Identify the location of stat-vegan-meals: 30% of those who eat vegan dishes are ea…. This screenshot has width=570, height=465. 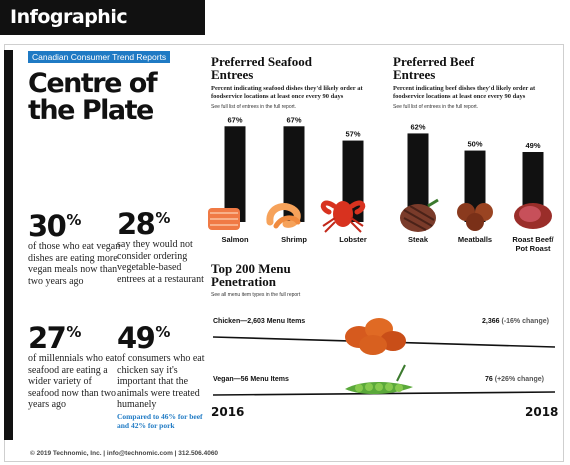
(84, 246).